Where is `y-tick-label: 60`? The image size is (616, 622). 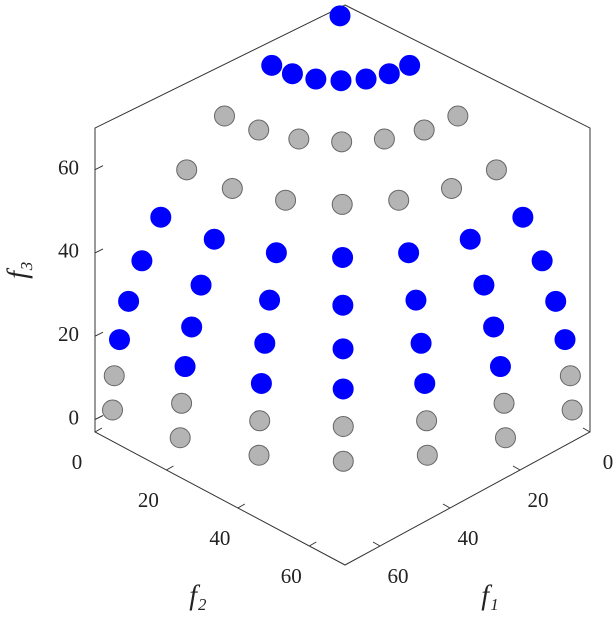 y-tick-label: 60 is located at coordinates (291, 576).